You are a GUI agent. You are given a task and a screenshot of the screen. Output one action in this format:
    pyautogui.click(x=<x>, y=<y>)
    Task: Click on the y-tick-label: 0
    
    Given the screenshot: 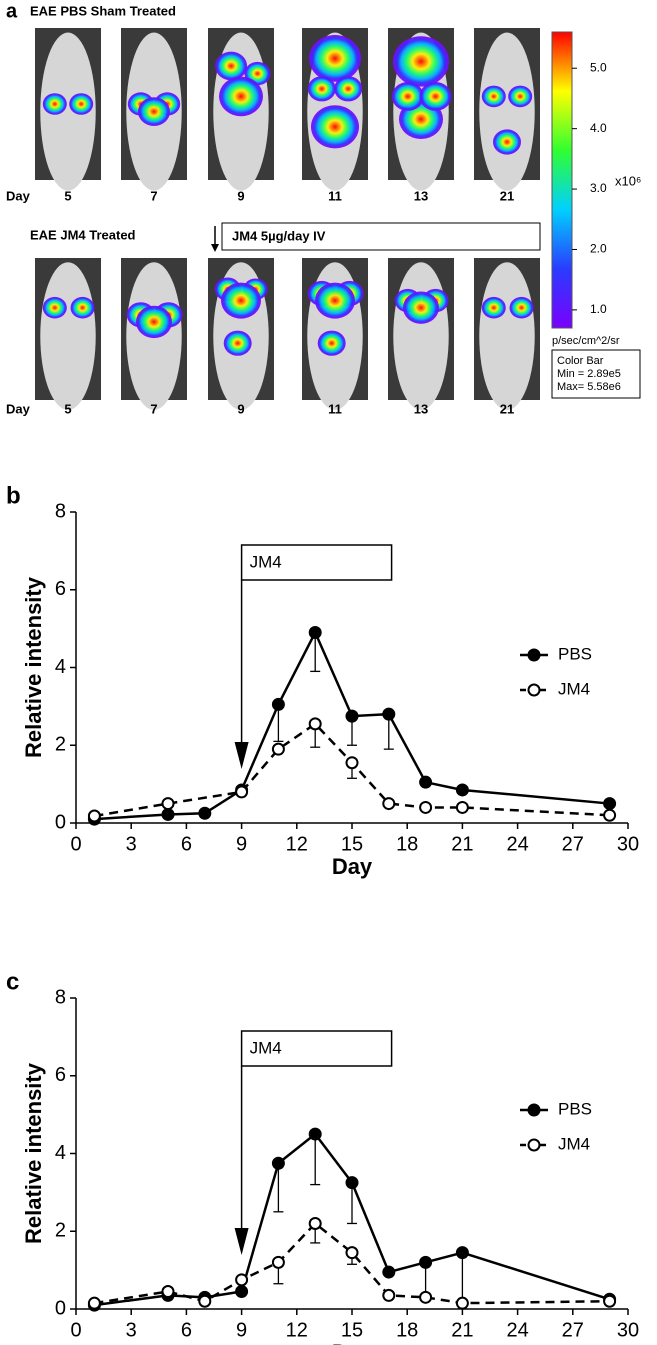 What is the action you would take?
    pyautogui.click(x=60, y=1308)
    